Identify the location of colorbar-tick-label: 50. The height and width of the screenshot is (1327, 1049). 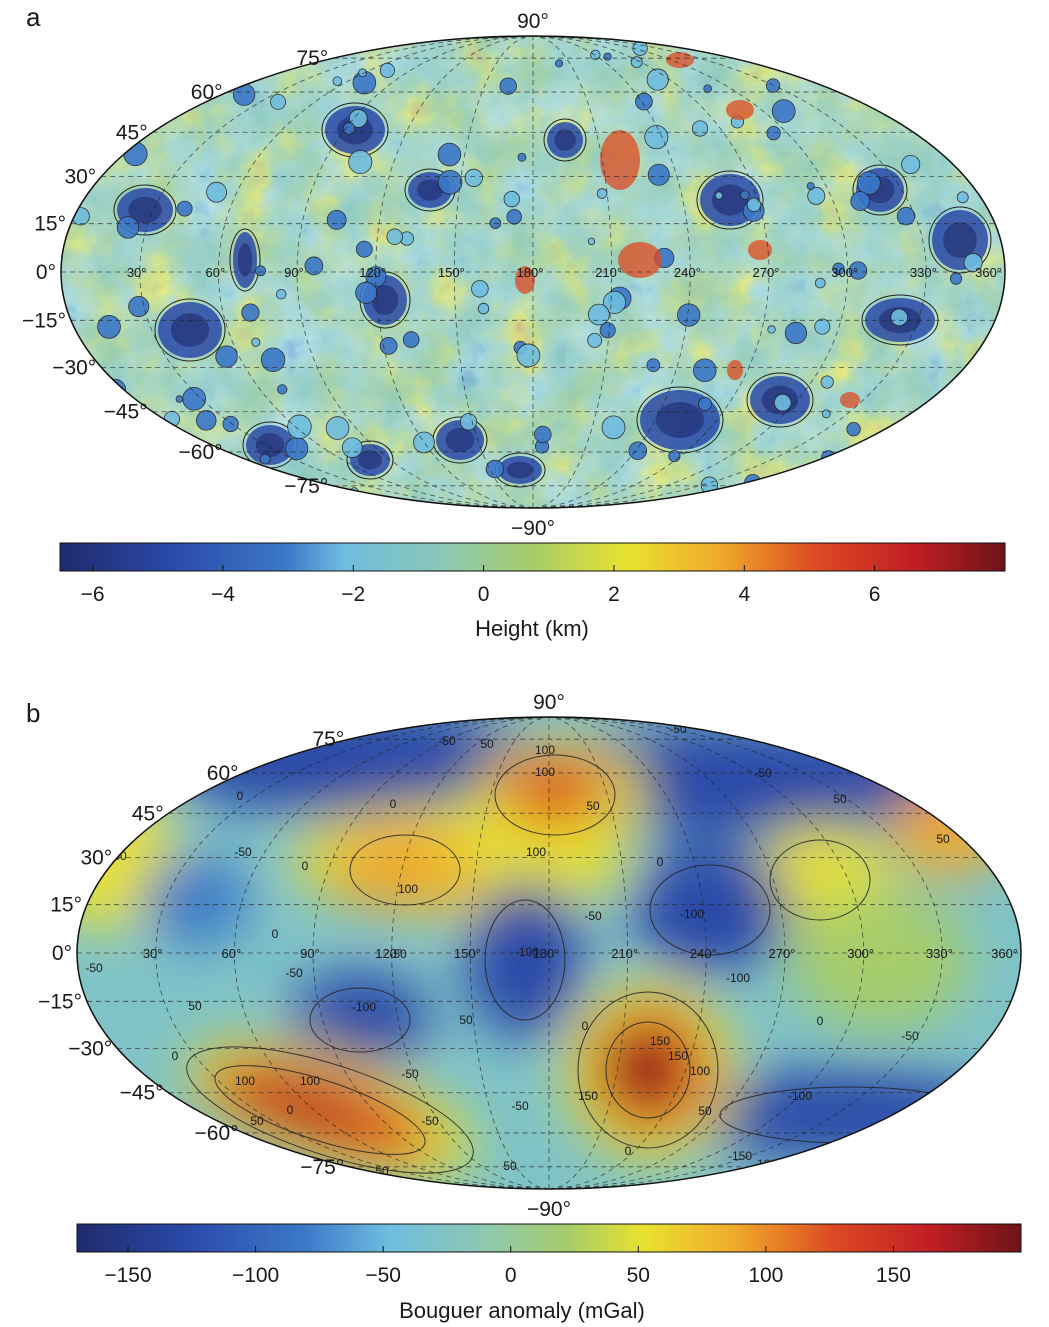
(638, 1275).